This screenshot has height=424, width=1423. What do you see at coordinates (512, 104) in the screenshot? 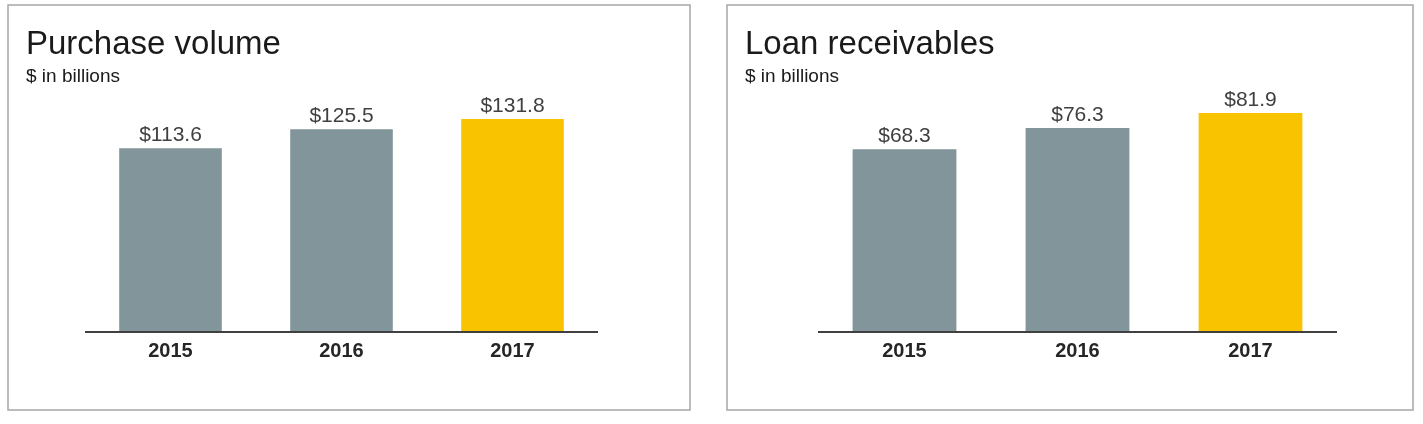
I see `data-label: $131.8` at bounding box center [512, 104].